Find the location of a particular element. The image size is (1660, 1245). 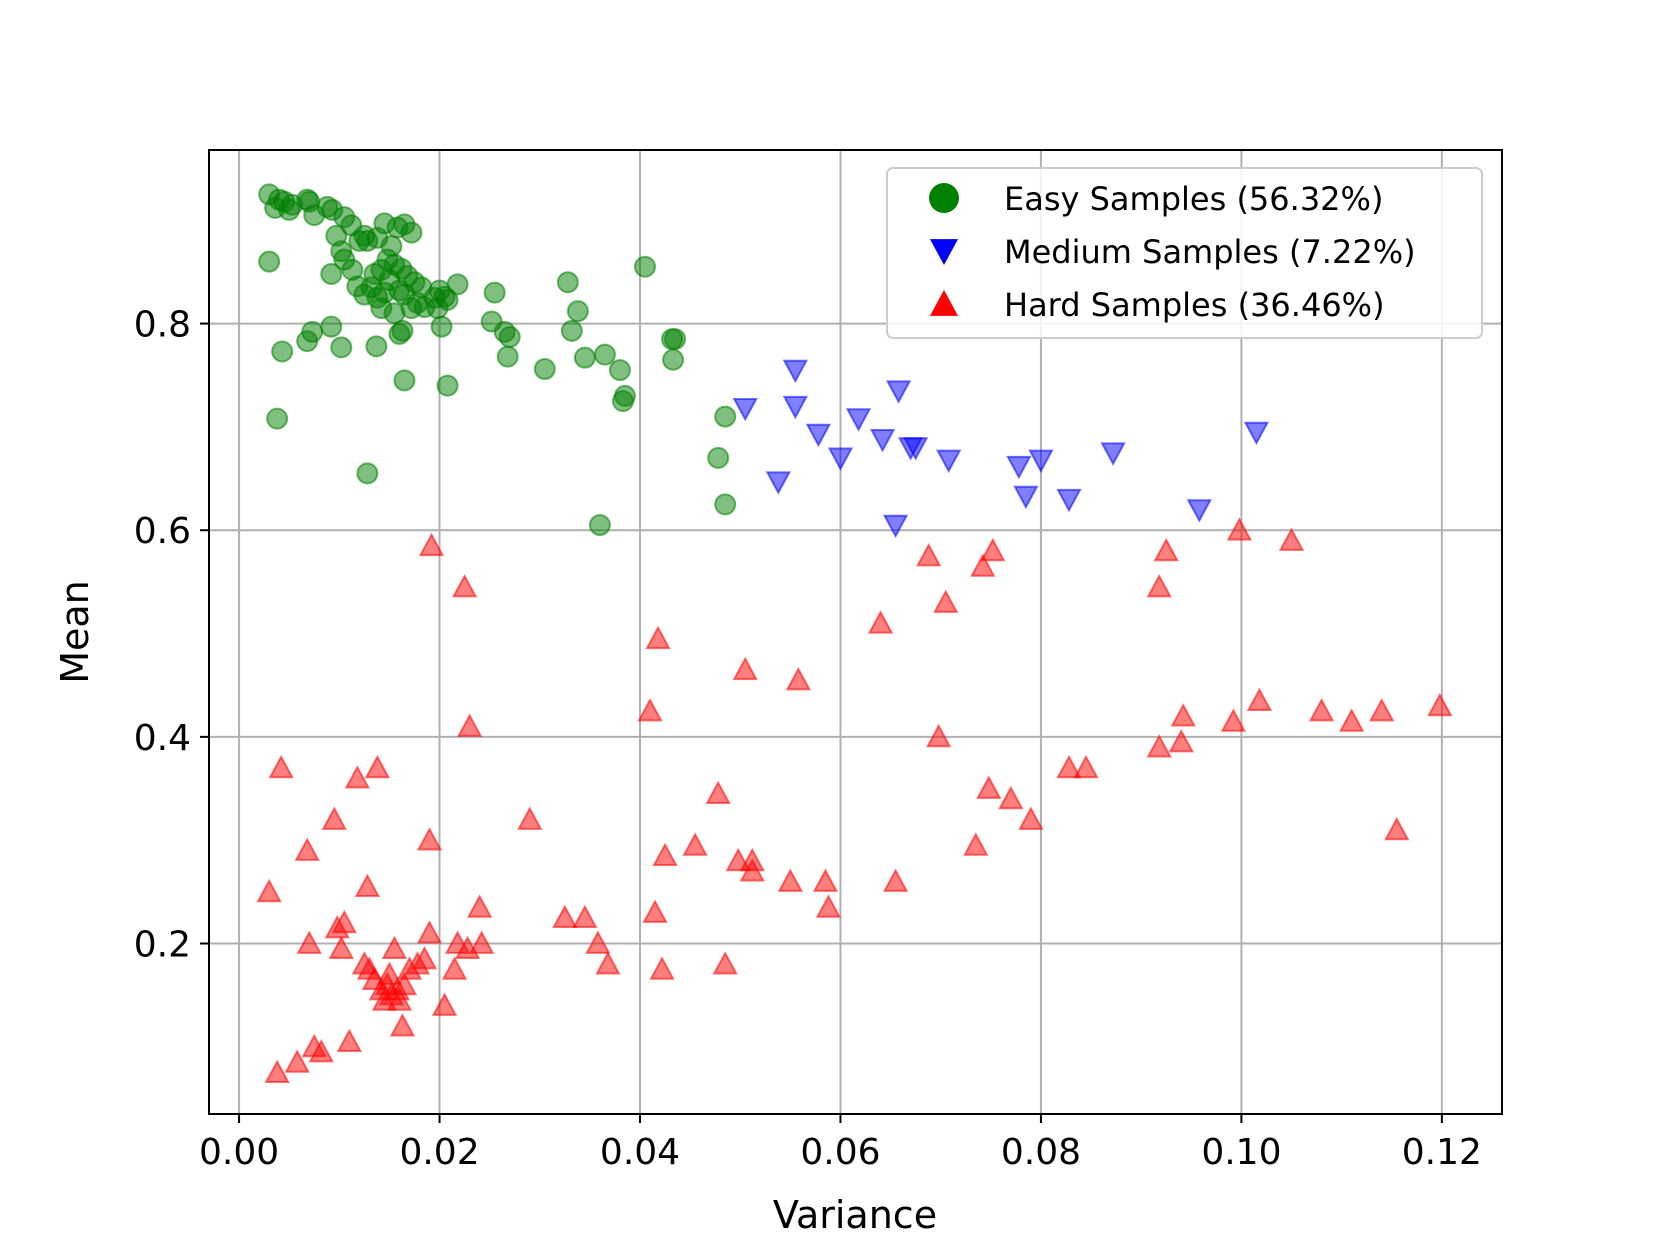

x-tick-label: 0.02 is located at coordinates (439, 1152).